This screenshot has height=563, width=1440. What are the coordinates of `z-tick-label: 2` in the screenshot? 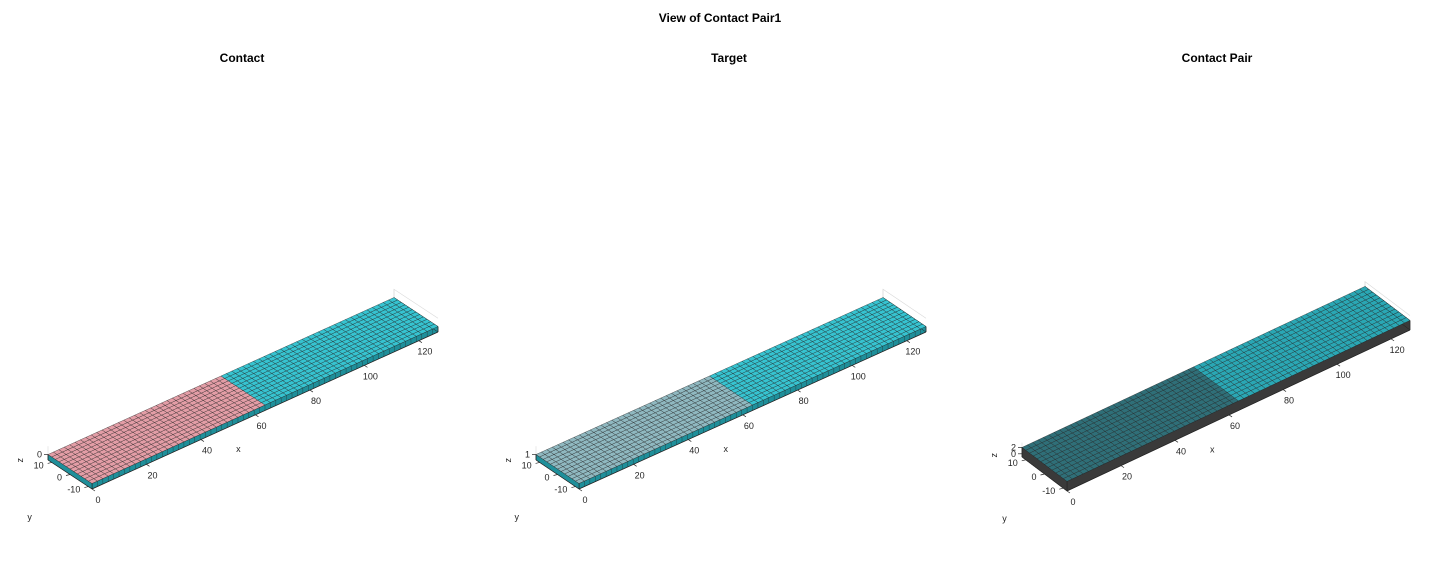 It's located at (1013, 447).